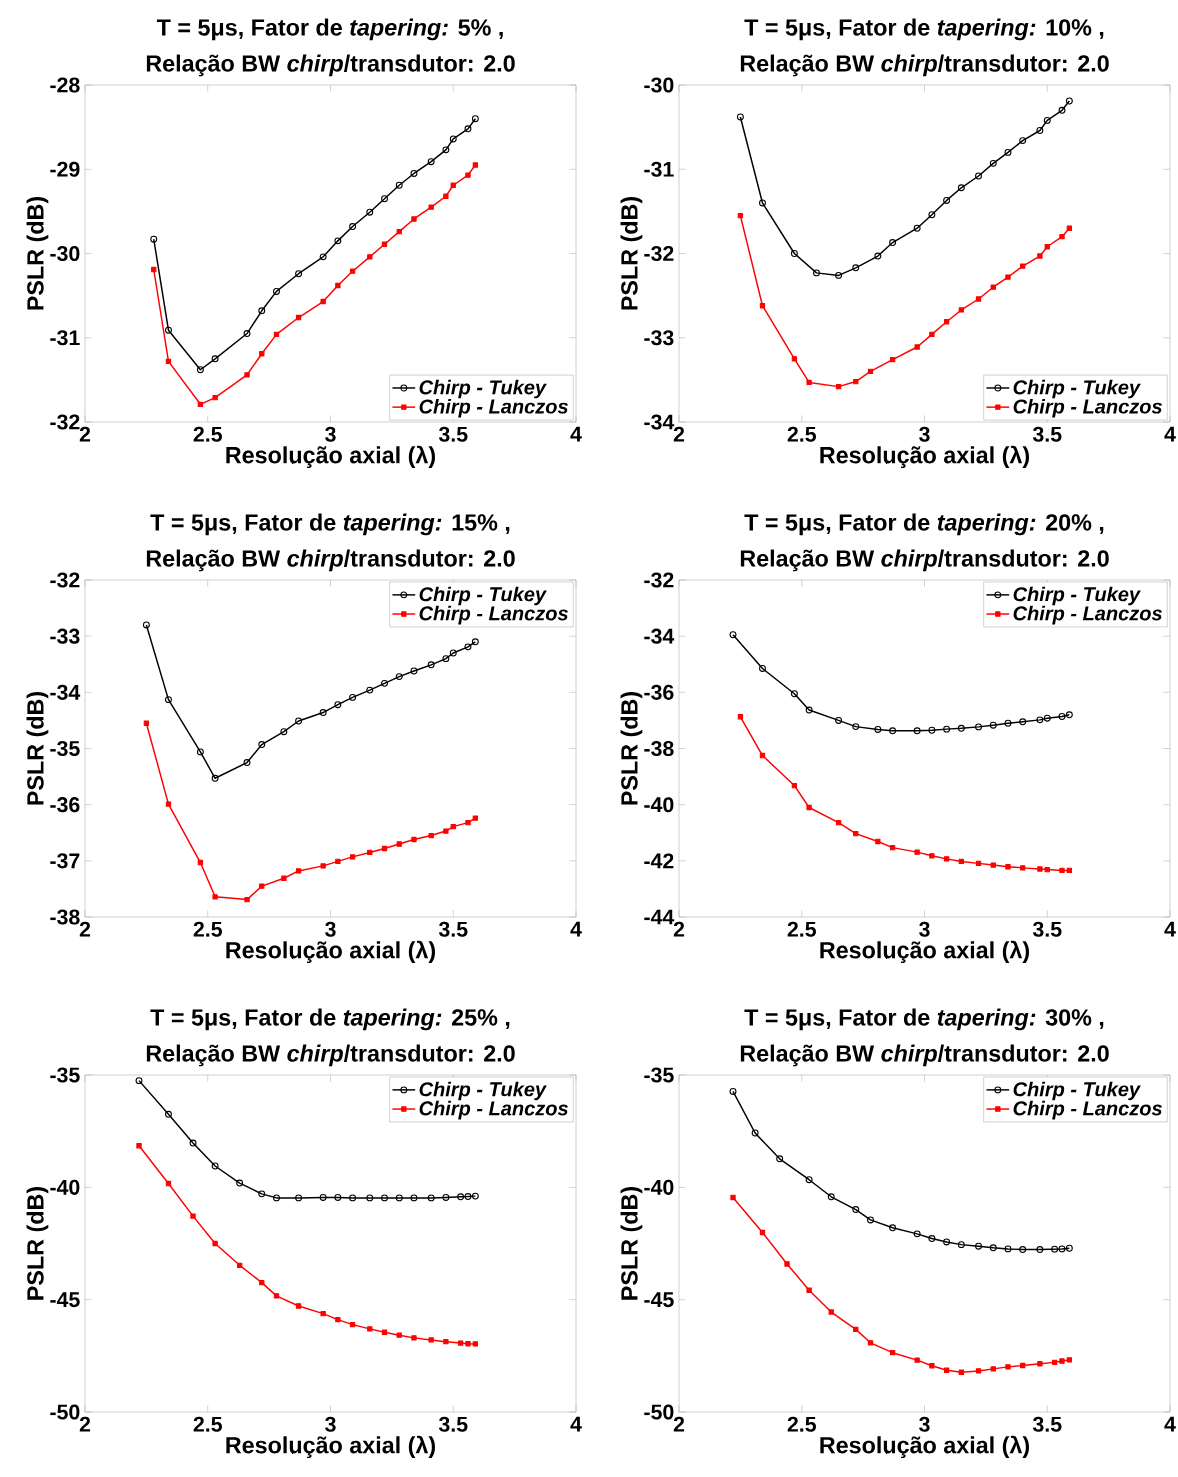 This screenshot has height=1477, width=1178. What do you see at coordinates (679, 1424) in the screenshot?
I see `x-tick-label: 2` at bounding box center [679, 1424].